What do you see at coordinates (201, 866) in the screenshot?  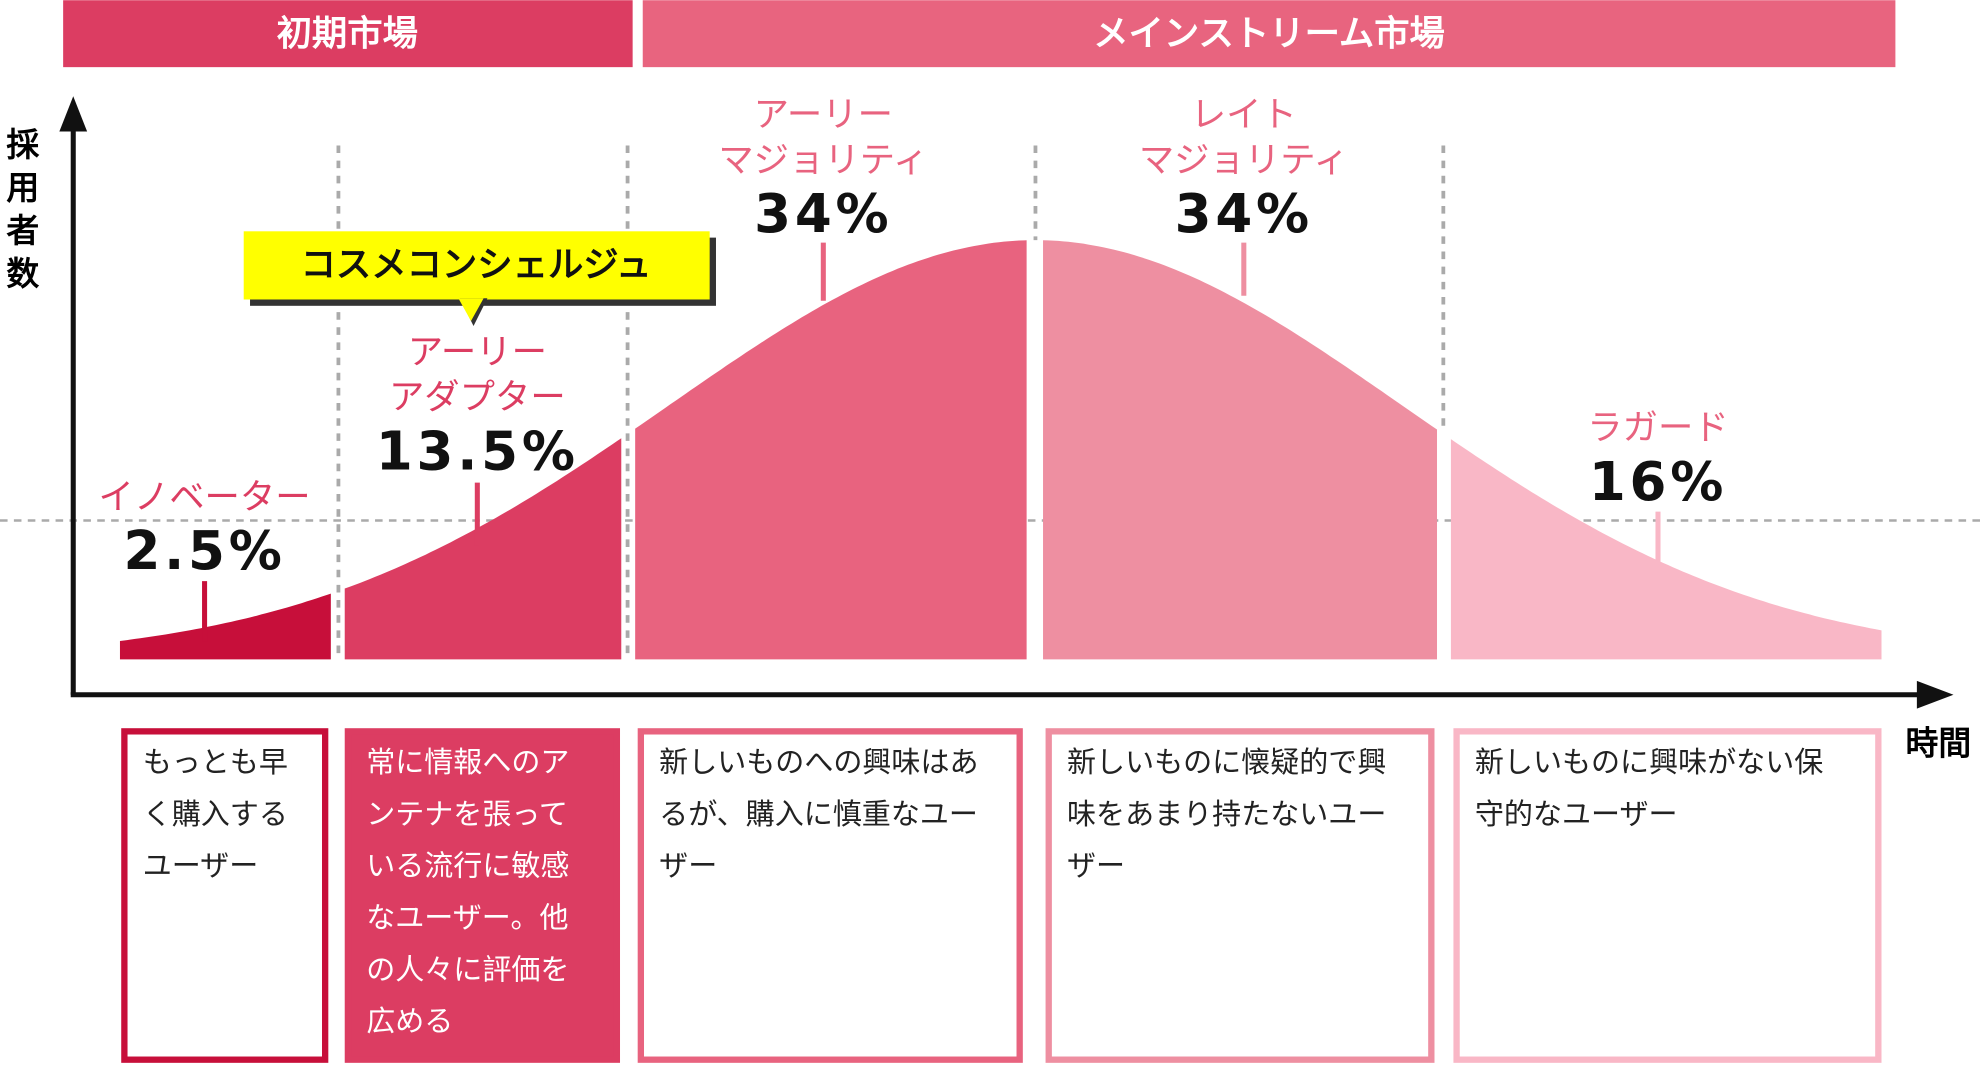 I see `description-text: ユーザー` at bounding box center [201, 866].